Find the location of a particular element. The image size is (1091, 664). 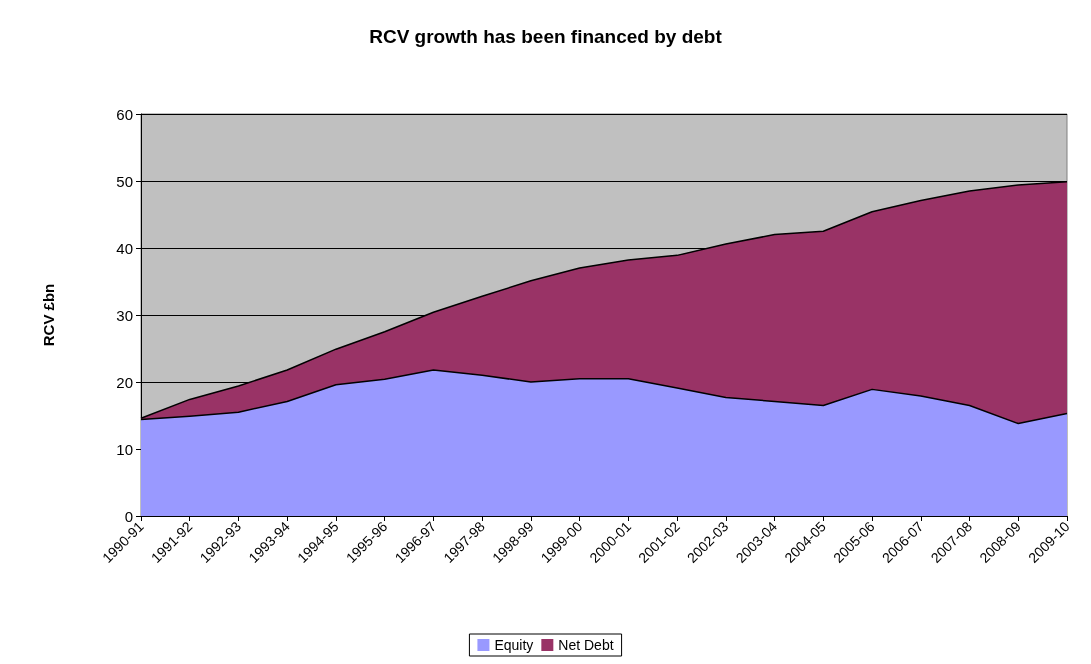

y-tick-label: 40 is located at coordinates (124, 248).